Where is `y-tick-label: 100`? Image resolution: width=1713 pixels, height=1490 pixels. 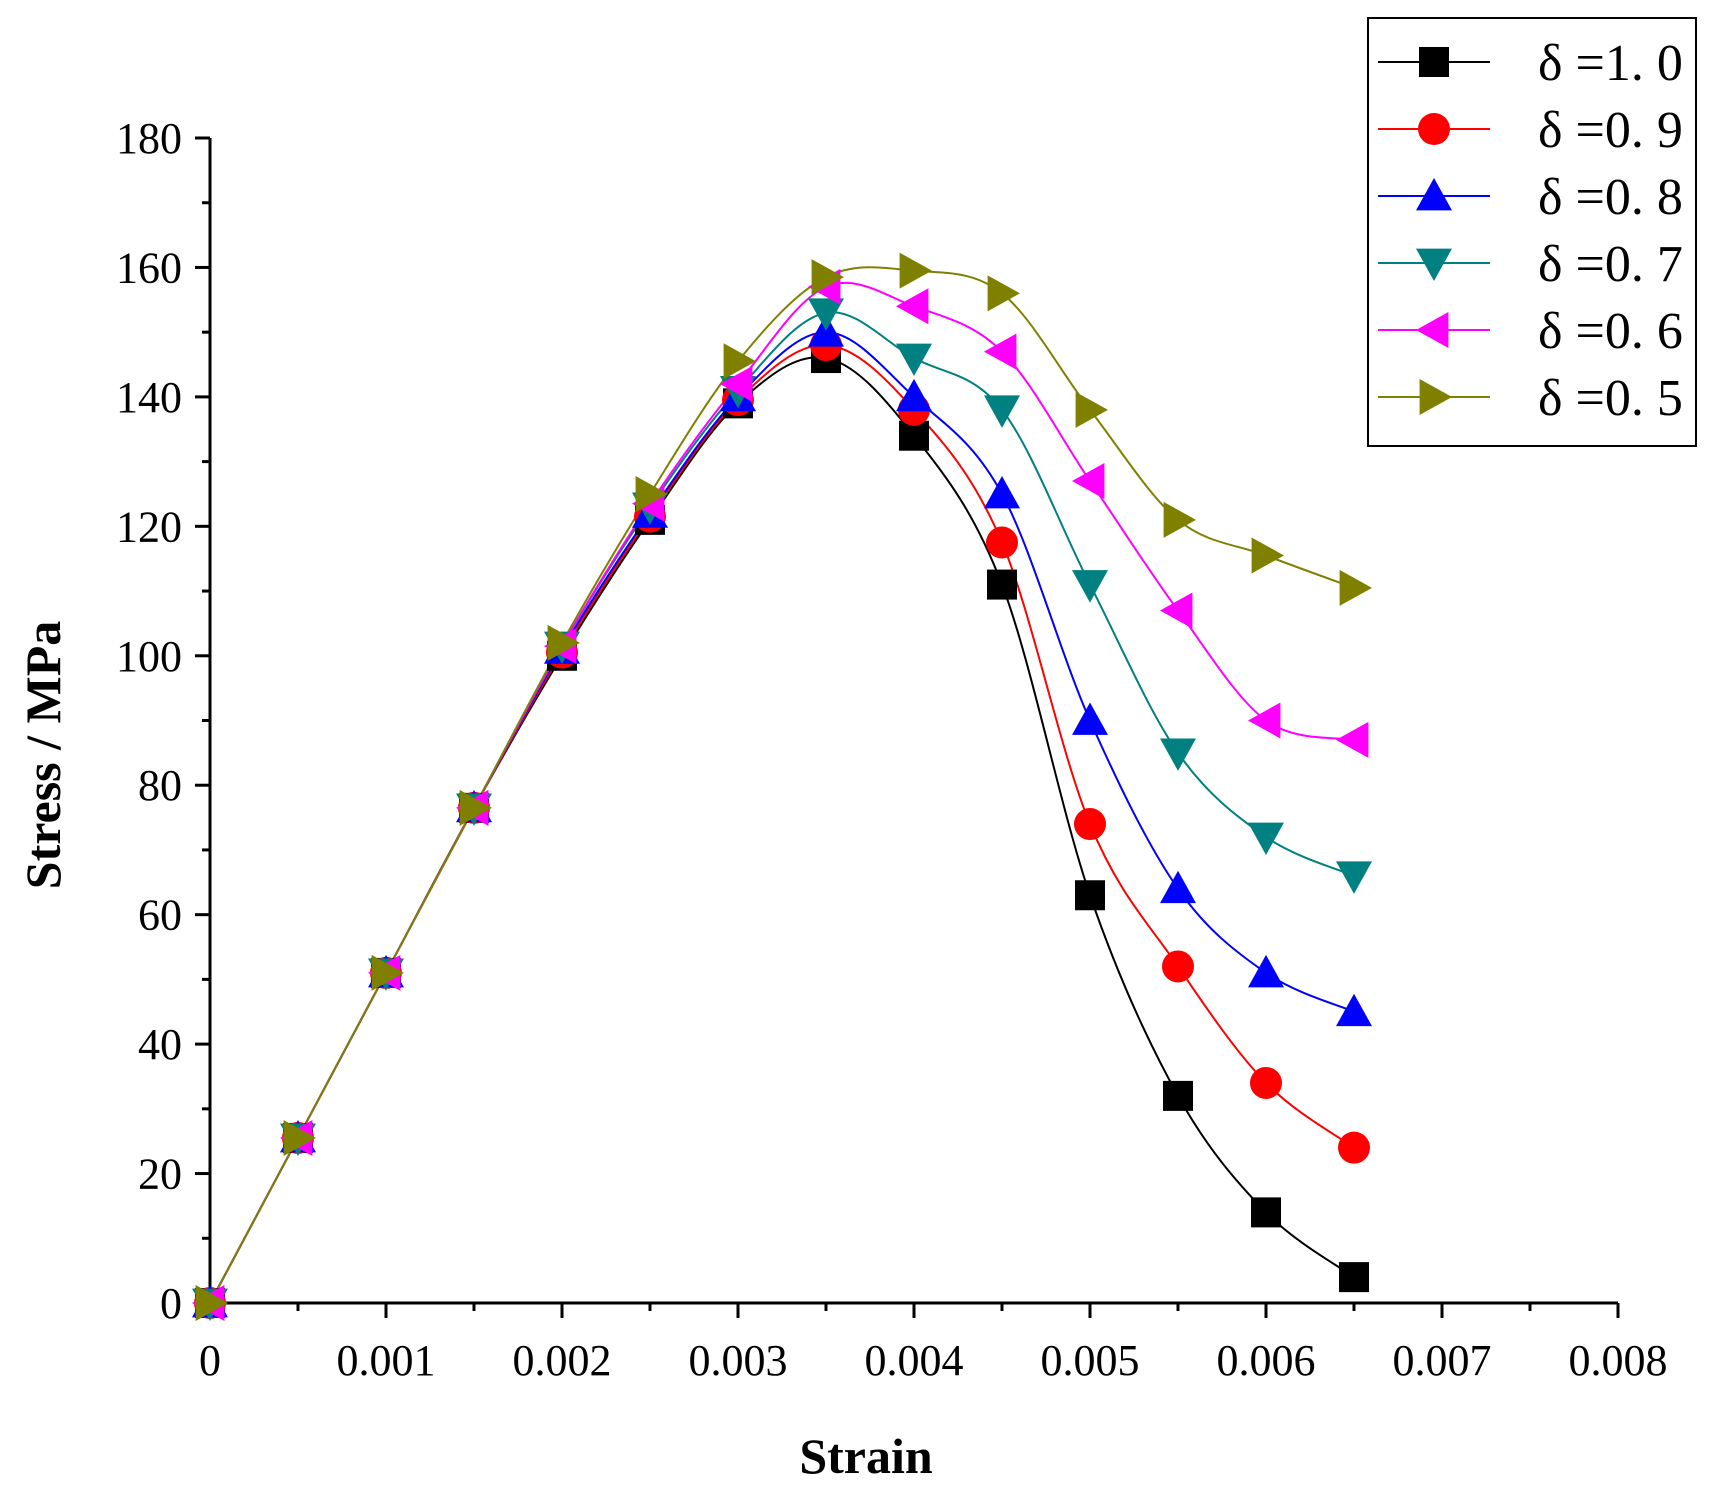 y-tick-label: 100 is located at coordinates (149, 656).